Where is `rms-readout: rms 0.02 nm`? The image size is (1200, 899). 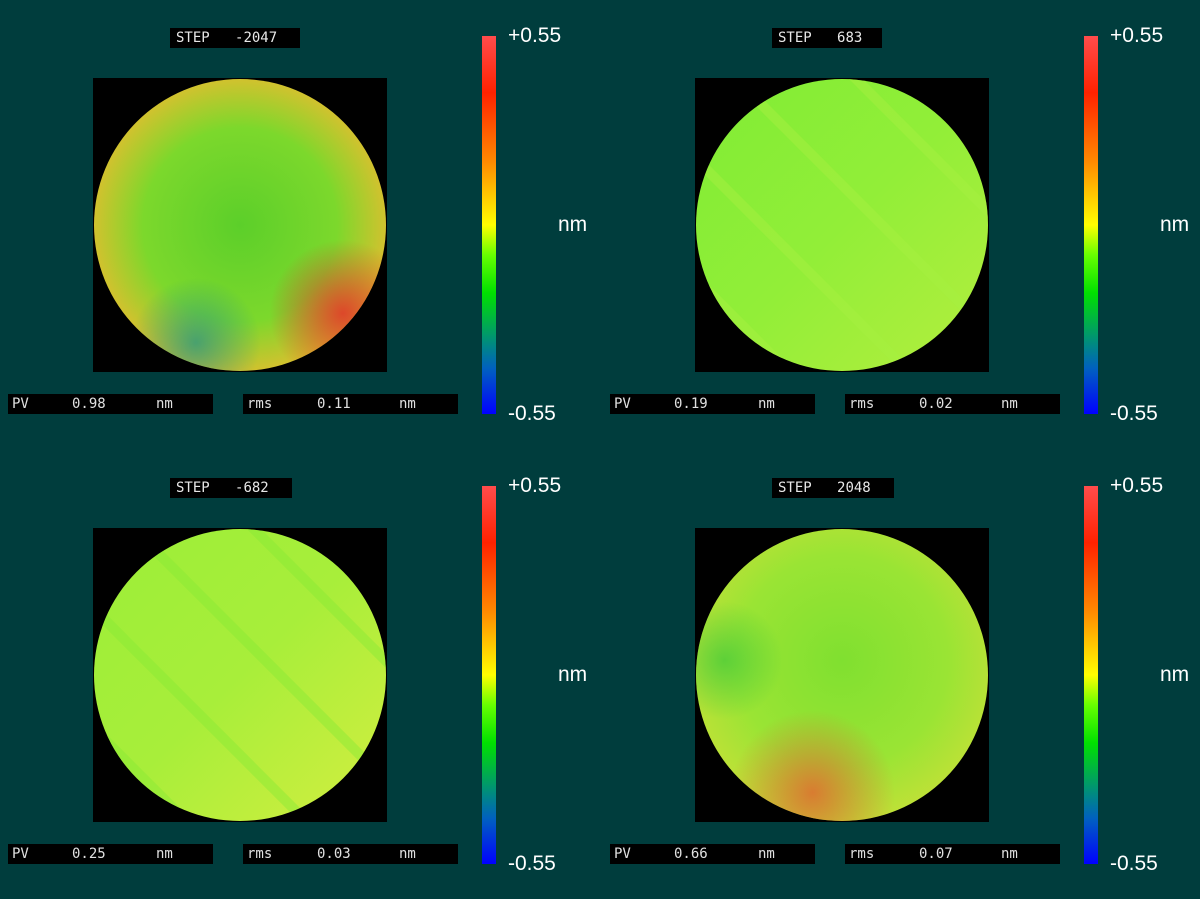 rms-readout: rms 0.02 nm is located at coordinates (952, 404).